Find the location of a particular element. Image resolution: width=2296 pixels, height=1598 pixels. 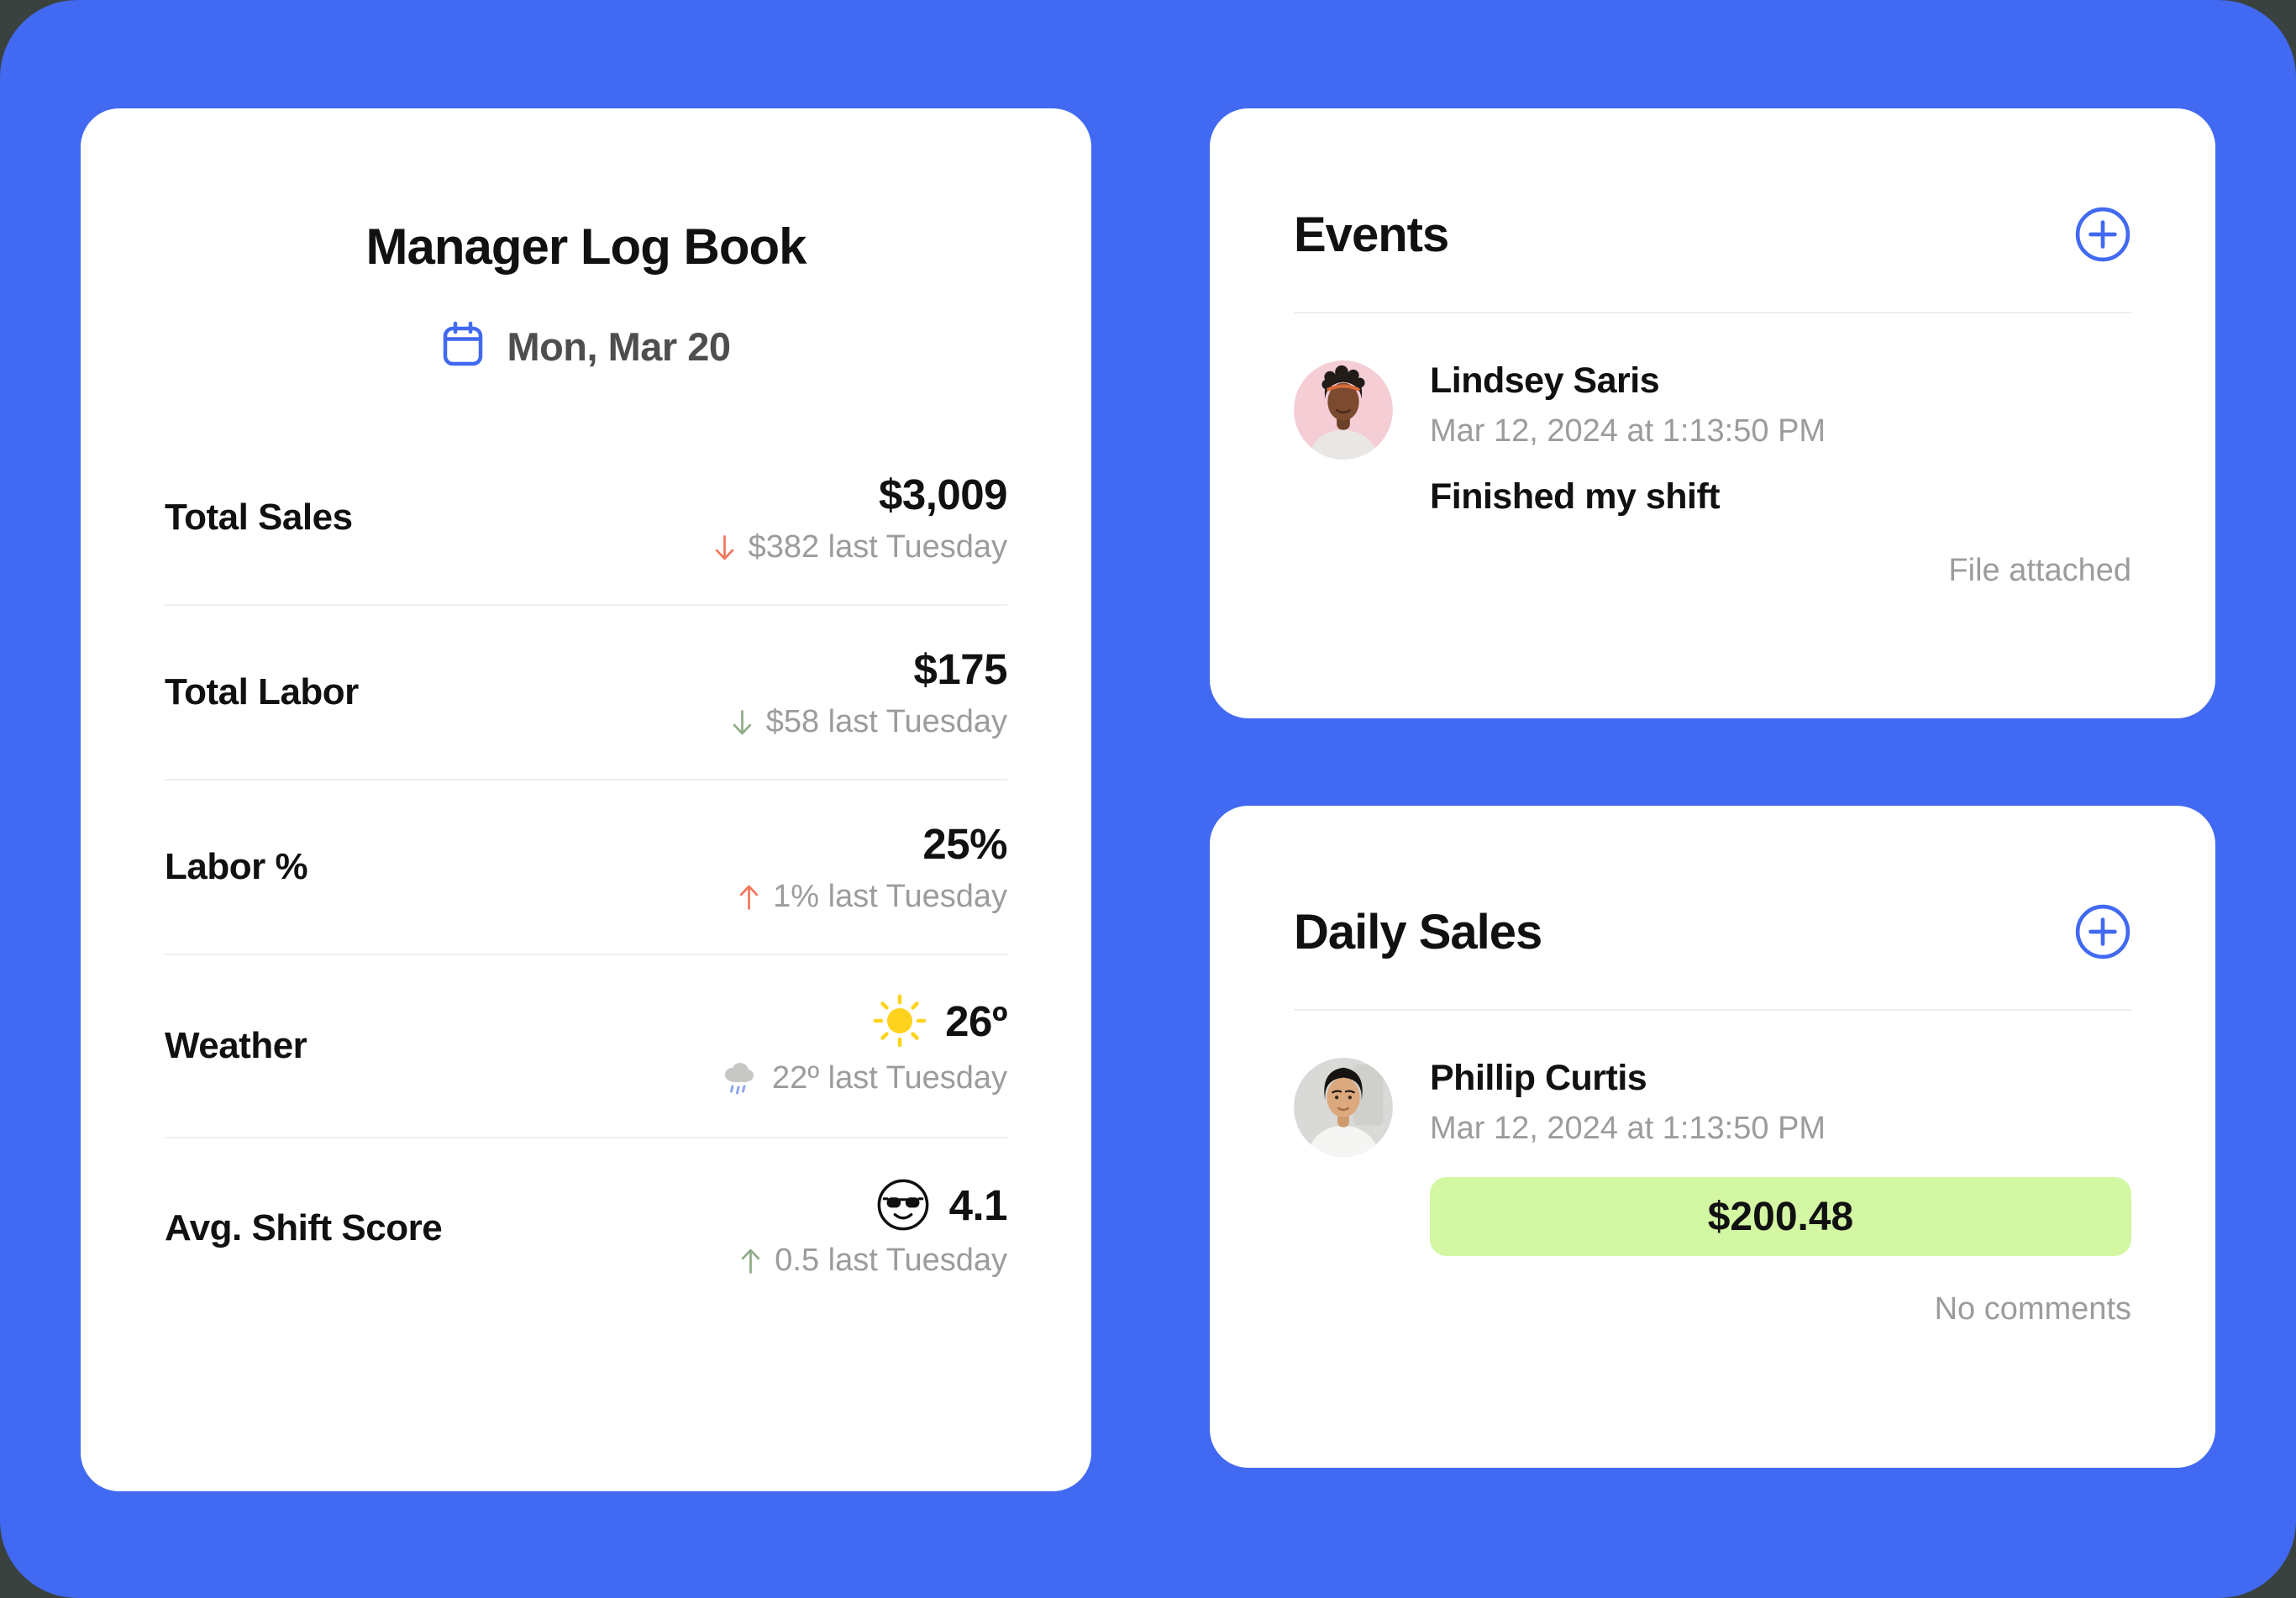

total-labor-value: $175 is located at coordinates (960, 669).